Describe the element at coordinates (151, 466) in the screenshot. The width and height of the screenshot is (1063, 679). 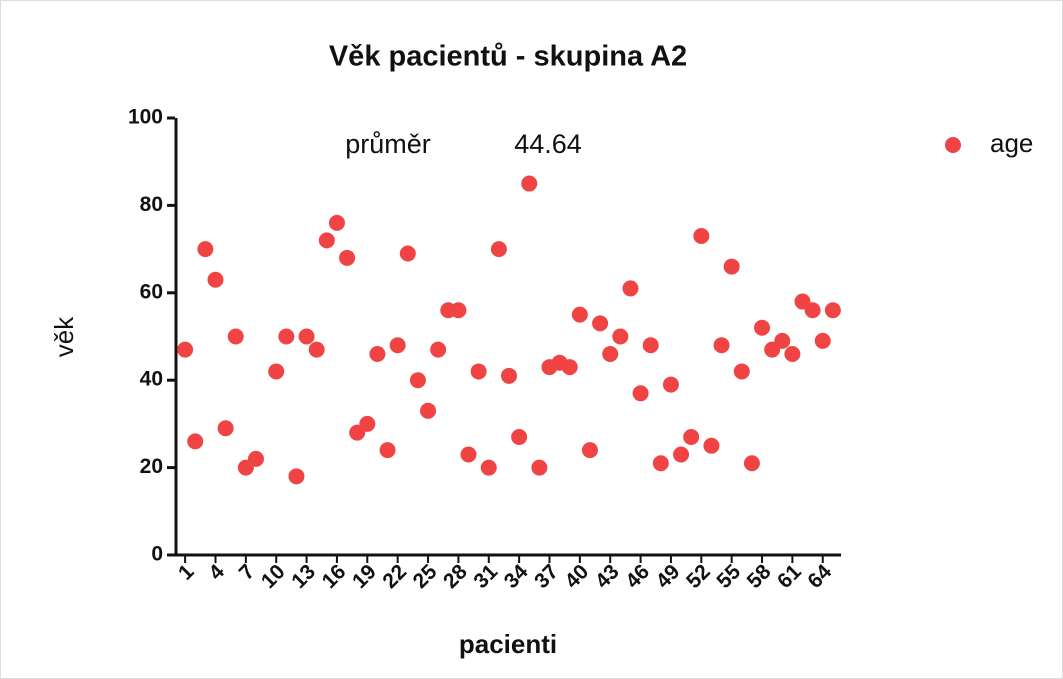
I see `y-tick-label: 20` at that location.